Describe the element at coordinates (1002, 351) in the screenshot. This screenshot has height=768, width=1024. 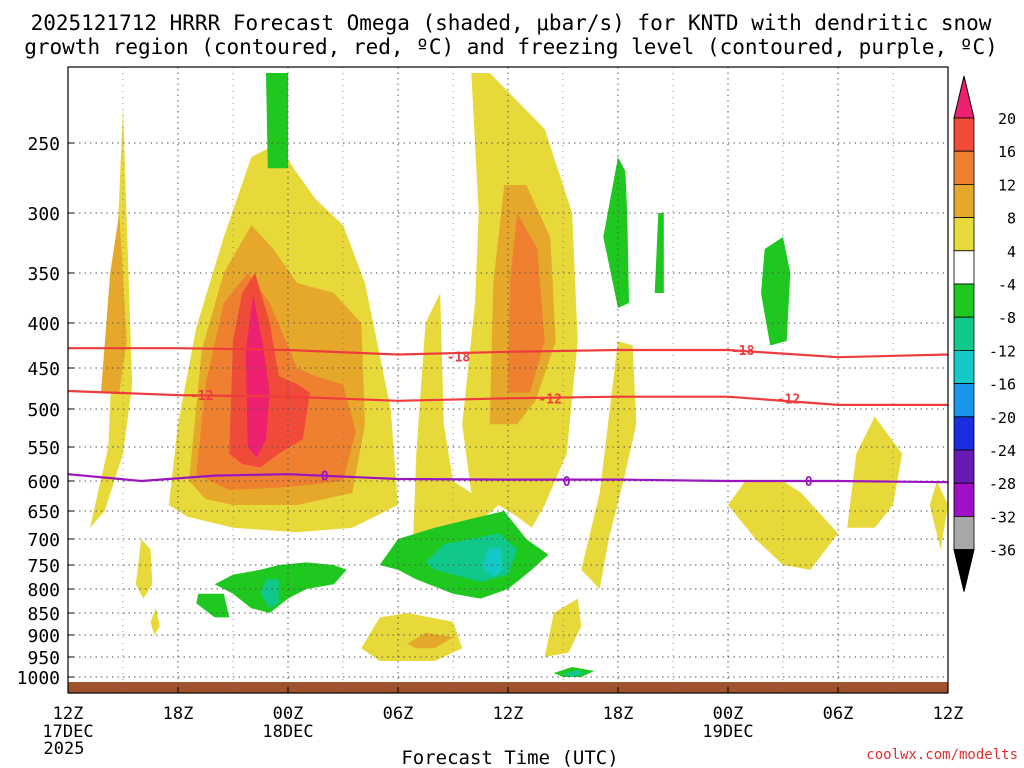
I see `colorbar-label: -12` at that location.